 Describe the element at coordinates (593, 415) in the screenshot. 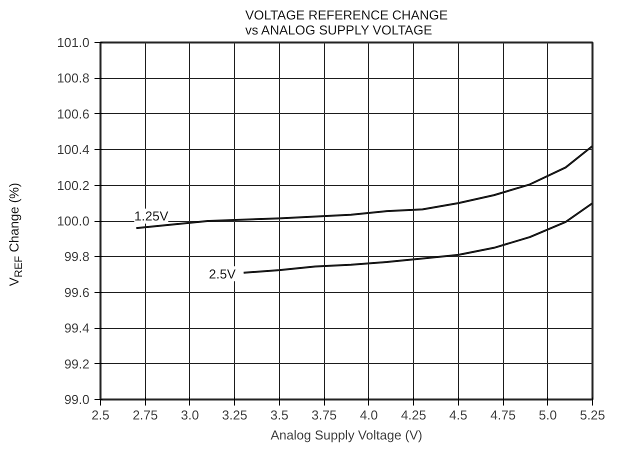

I see `x-tick-label: 5.25` at that location.